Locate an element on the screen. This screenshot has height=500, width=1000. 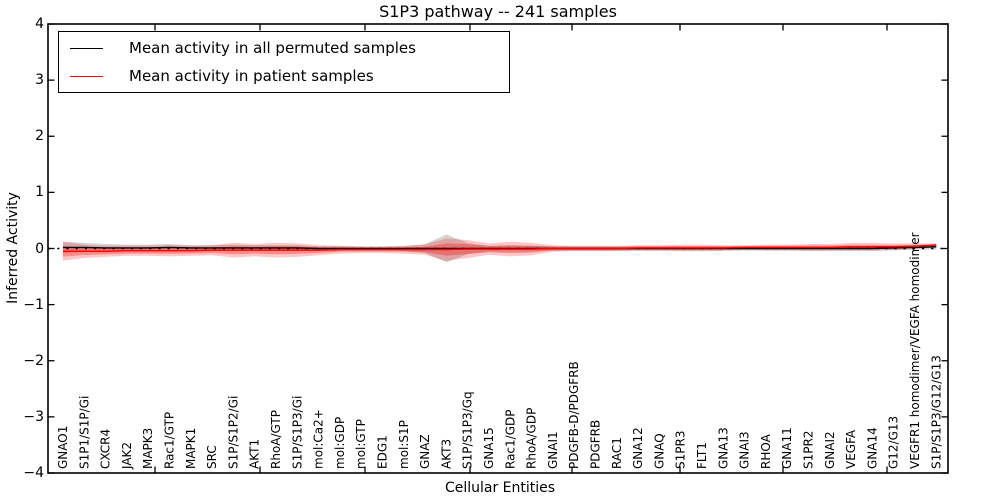
x-tick-label: AKT3 is located at coordinates (446, 454).